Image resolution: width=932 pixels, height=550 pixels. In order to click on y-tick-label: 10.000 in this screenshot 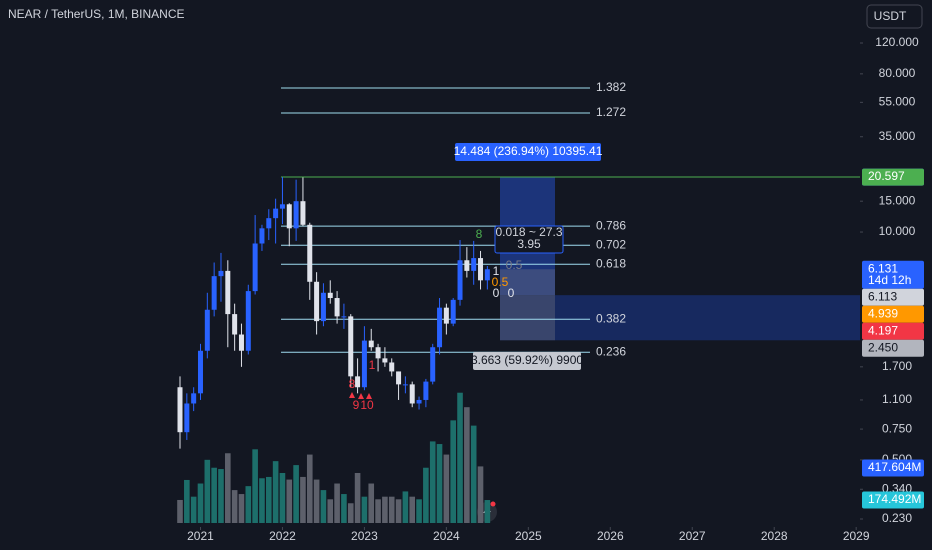, I will do `click(897, 231)`.